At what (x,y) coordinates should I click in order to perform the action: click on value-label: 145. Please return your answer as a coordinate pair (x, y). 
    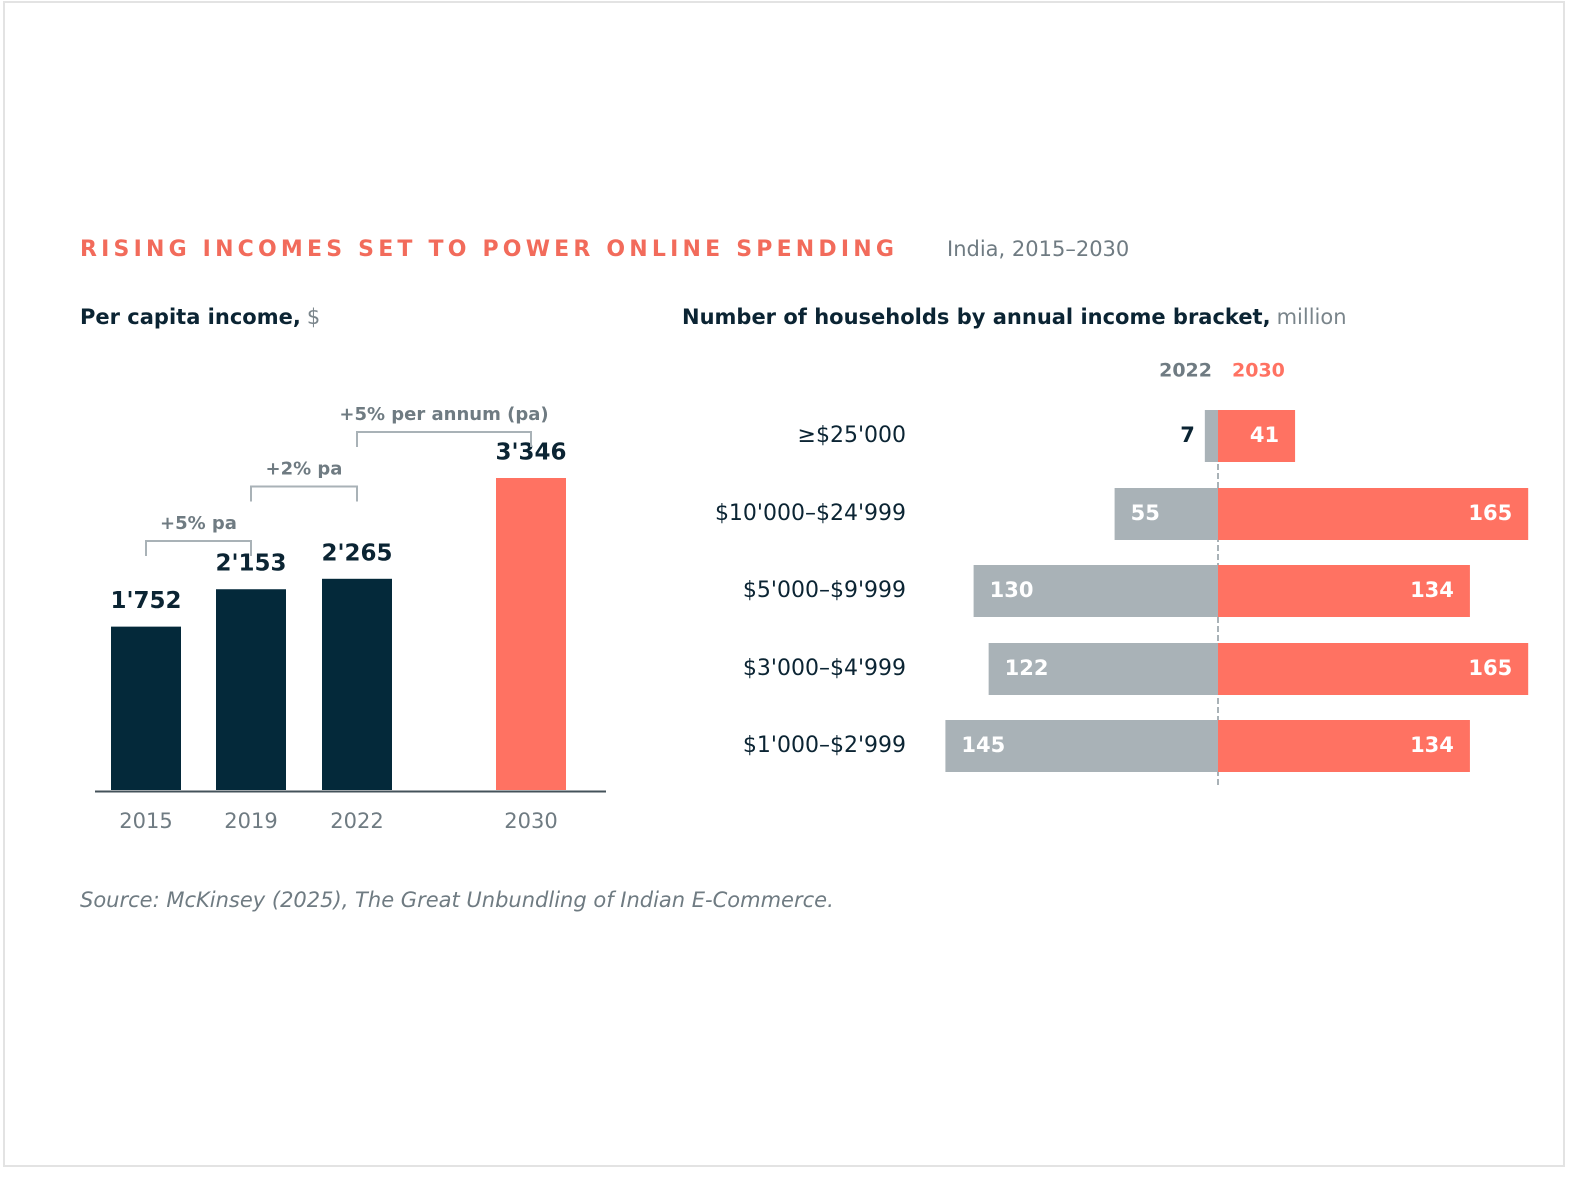
    Looking at the image, I should click on (983, 745).